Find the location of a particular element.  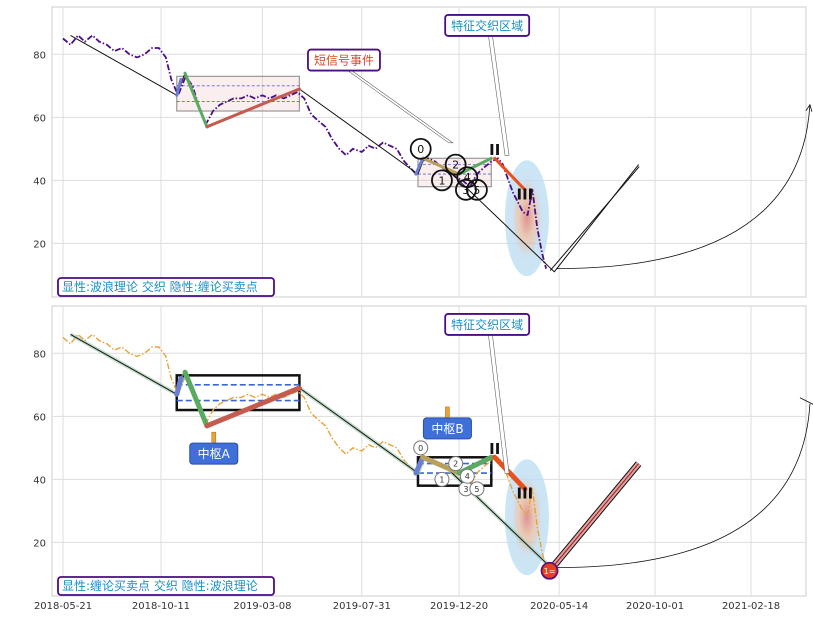

event-marker-label: 4 is located at coordinates (467, 177).